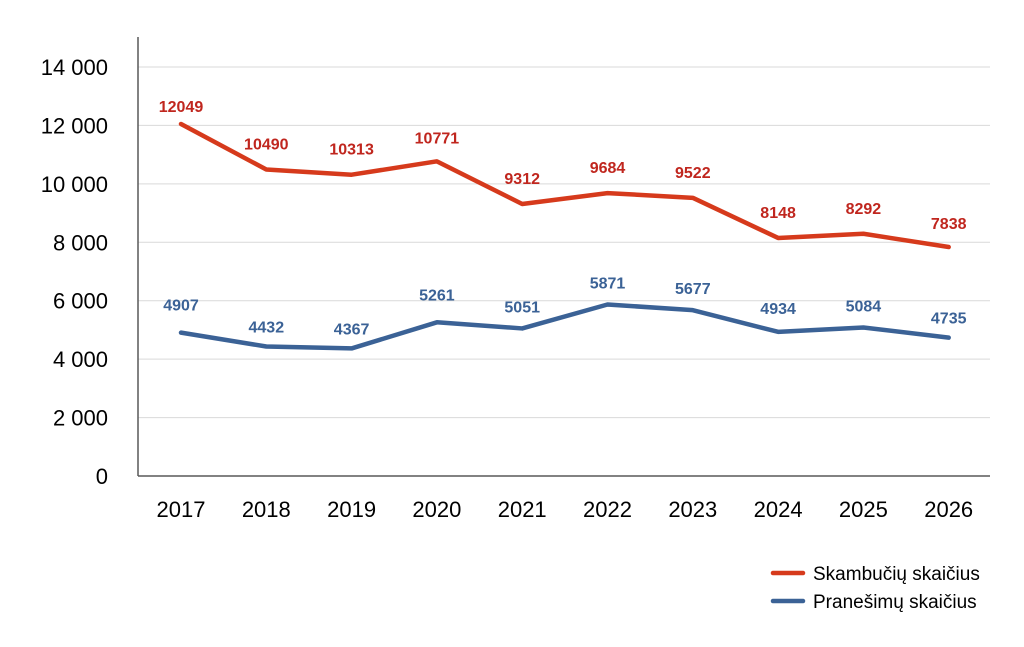  What do you see at coordinates (352, 329) in the screenshot?
I see `data-label: 4367` at bounding box center [352, 329].